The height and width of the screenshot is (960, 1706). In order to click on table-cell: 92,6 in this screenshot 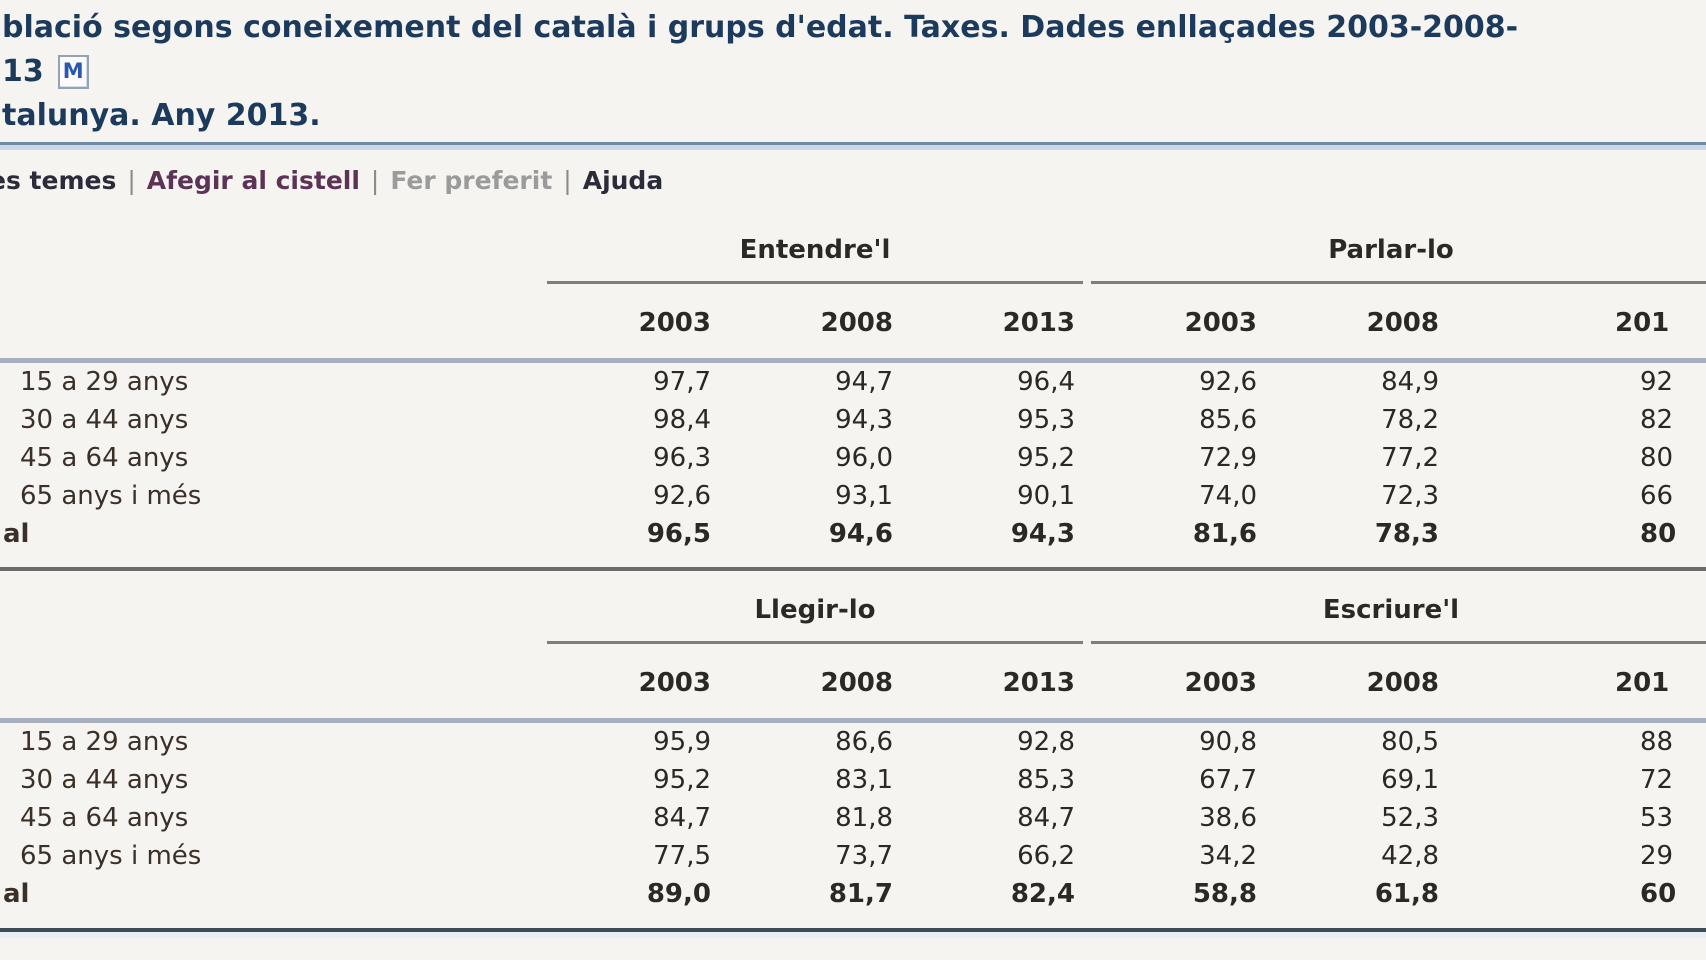, I will do `click(682, 496)`.